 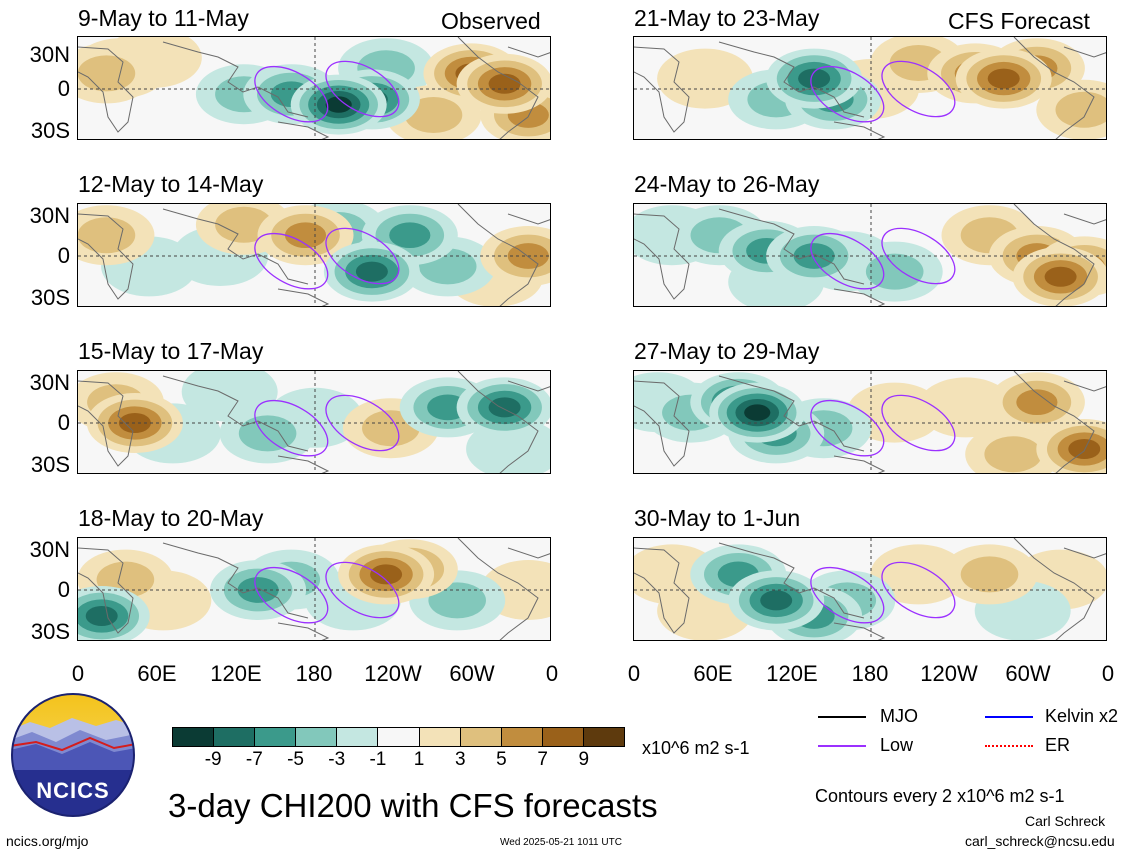 I want to click on colorbar-tick-label: -1, so click(x=378, y=759).